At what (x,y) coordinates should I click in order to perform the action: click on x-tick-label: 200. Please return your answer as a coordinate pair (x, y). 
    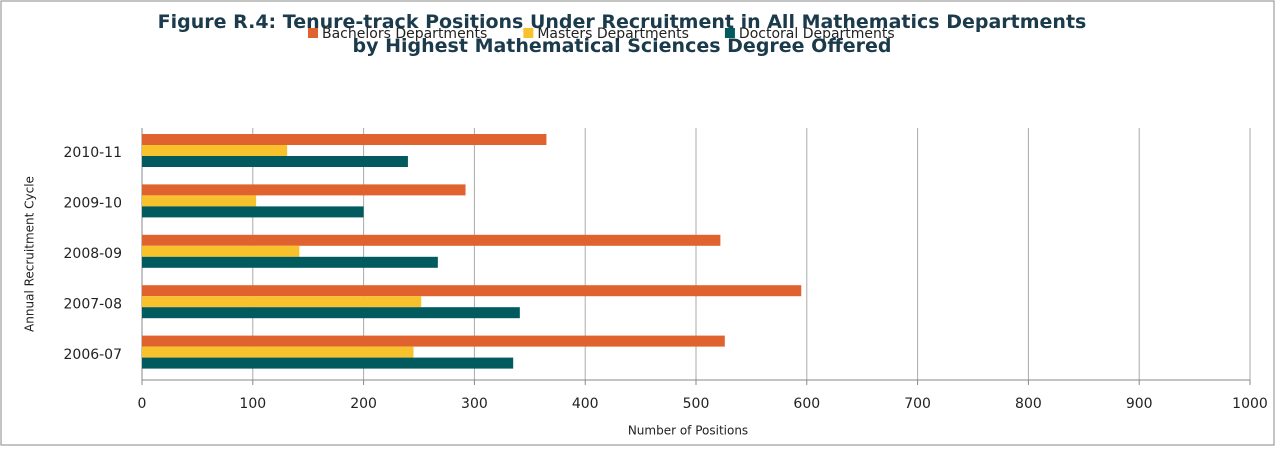
    Looking at the image, I should click on (363, 404).